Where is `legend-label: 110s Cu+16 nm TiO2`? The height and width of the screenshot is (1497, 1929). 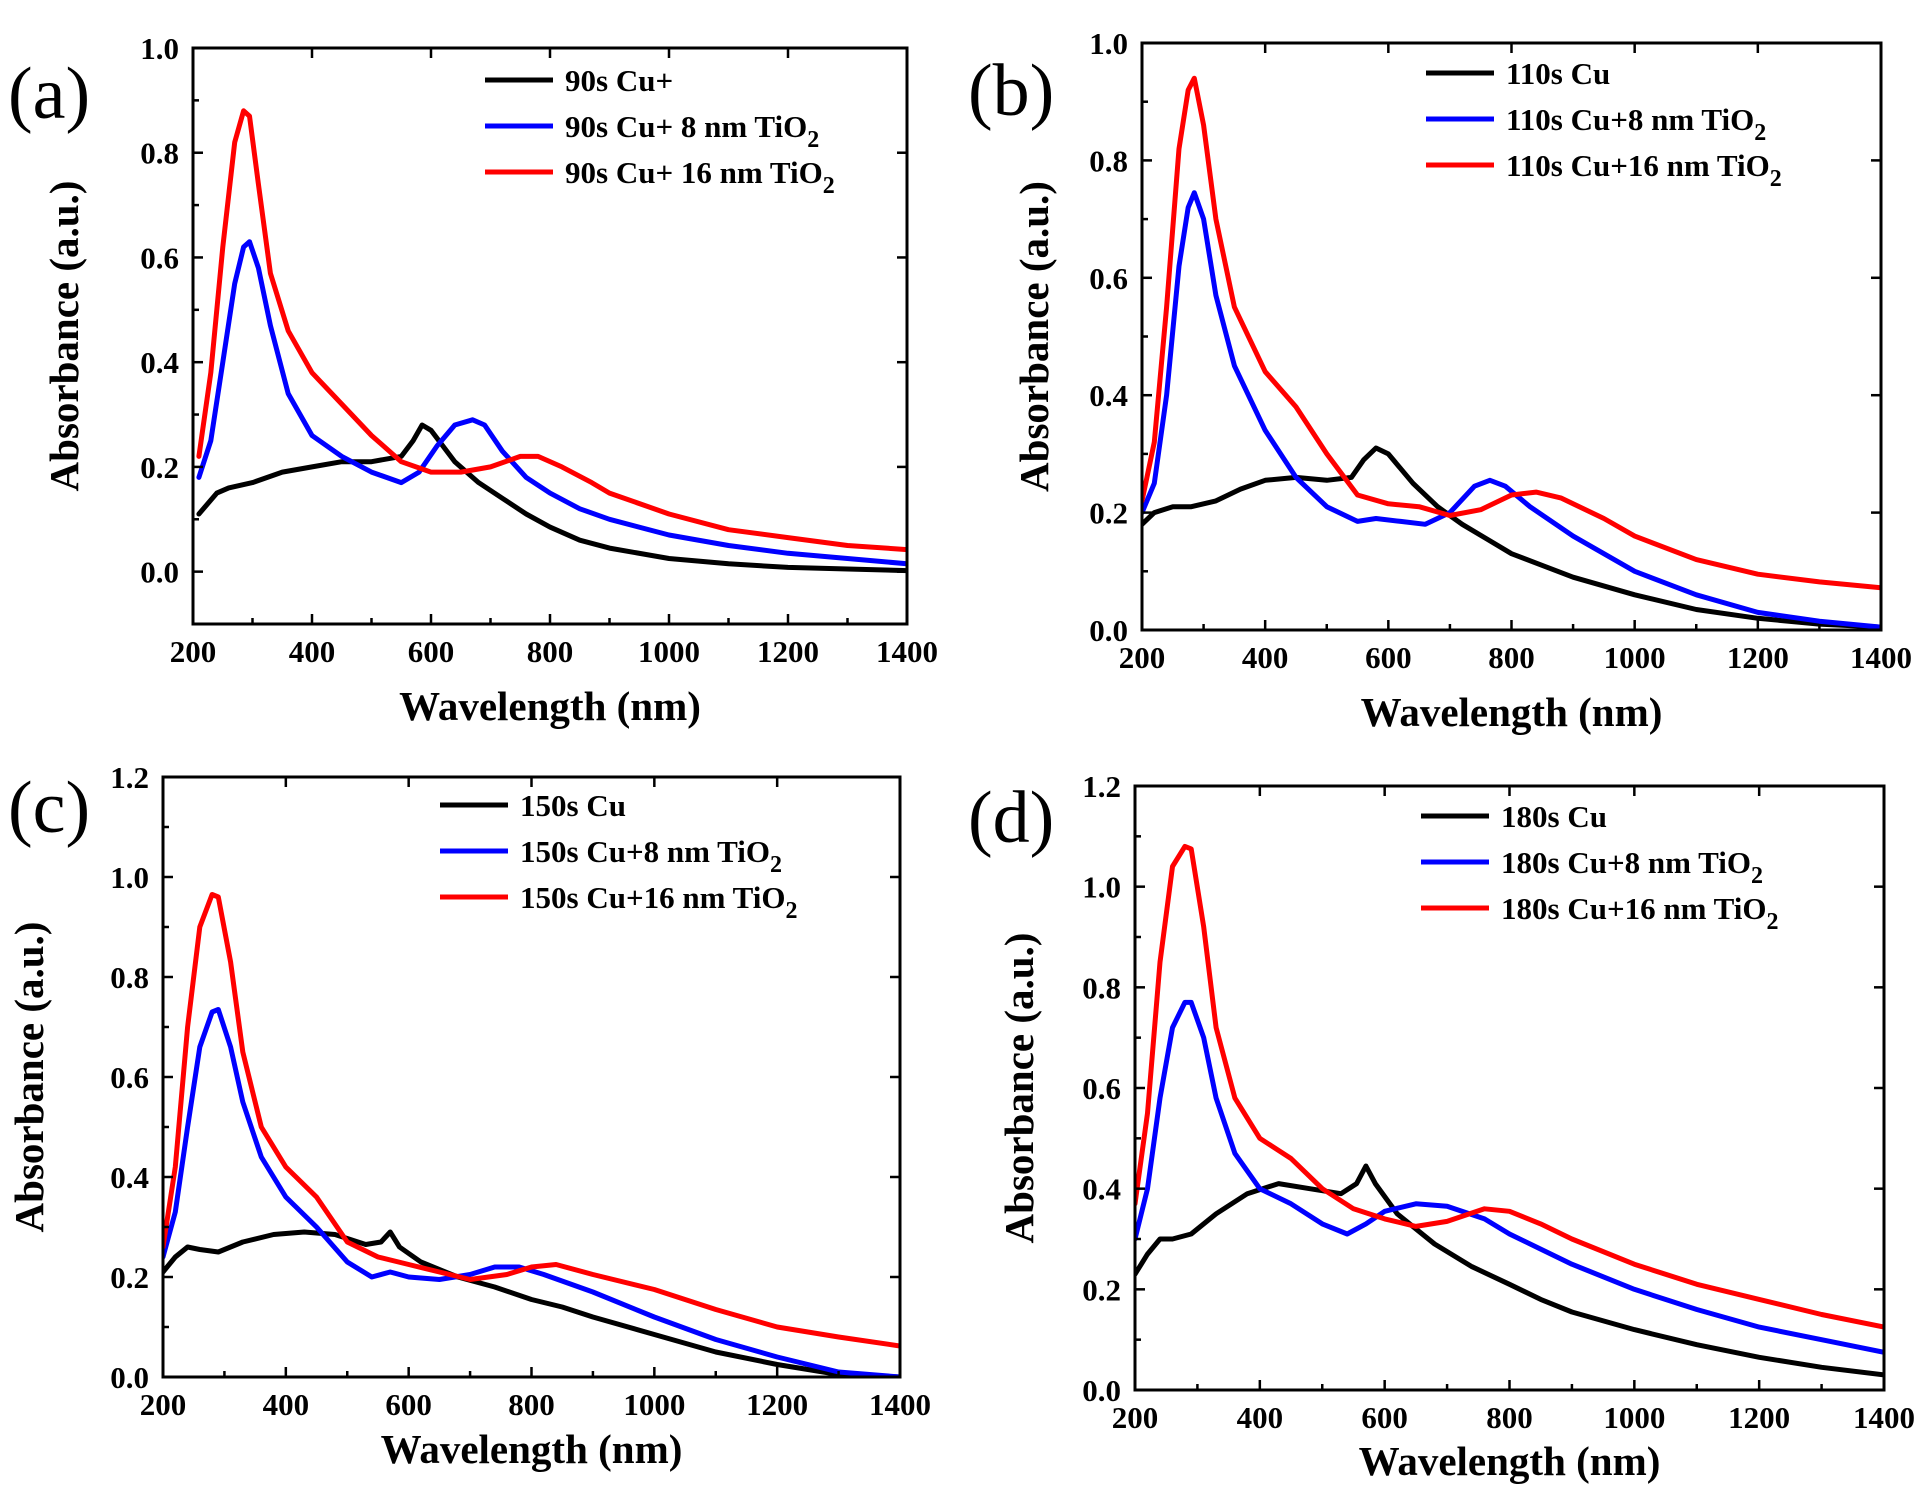
legend-label: 110s Cu+16 nm TiO2 is located at coordinates (1644, 170).